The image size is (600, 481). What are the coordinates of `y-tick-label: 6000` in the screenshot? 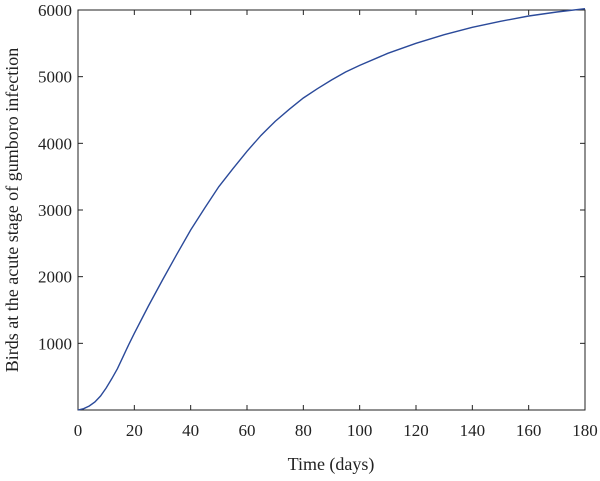 It's located at (55, 10).